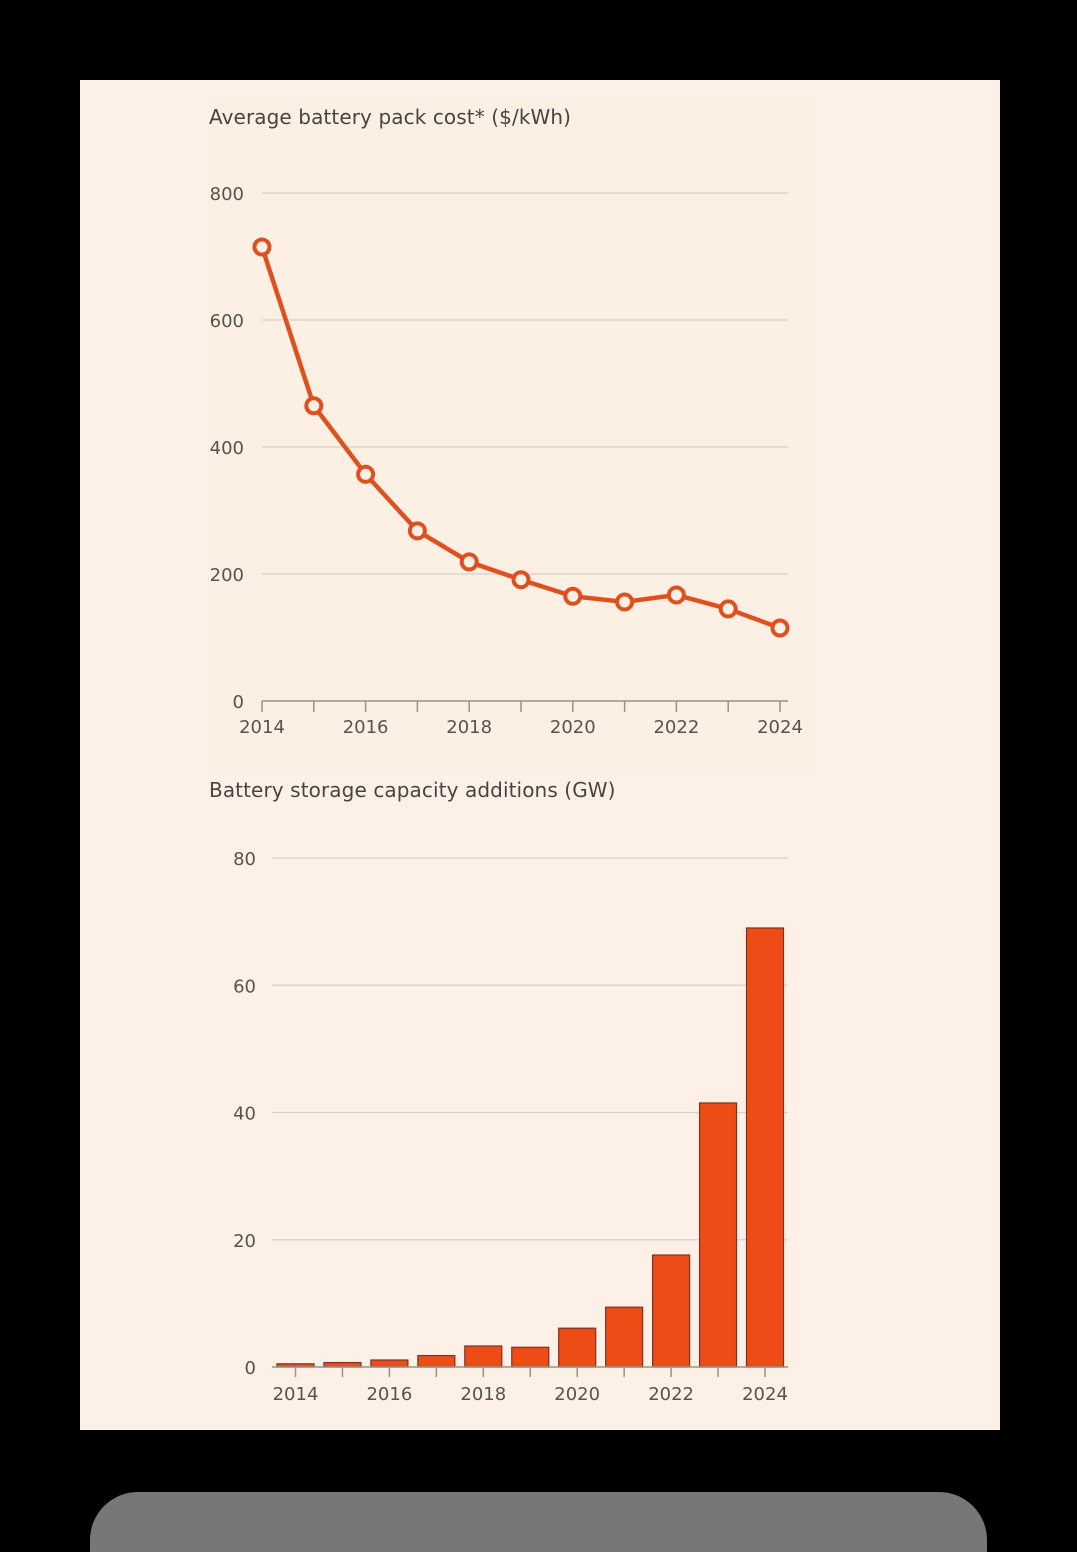 The image size is (1077, 1552). Describe the element at coordinates (676, 595) in the screenshot. I see `line-chart-point-2022` at that location.